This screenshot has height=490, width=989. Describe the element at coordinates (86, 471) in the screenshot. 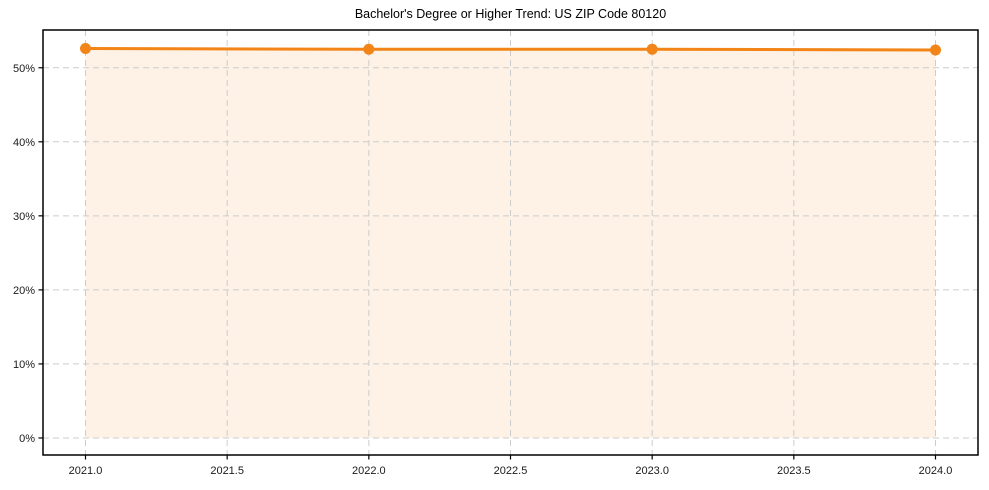

I see `x-tick-label: 2021.0` at that location.